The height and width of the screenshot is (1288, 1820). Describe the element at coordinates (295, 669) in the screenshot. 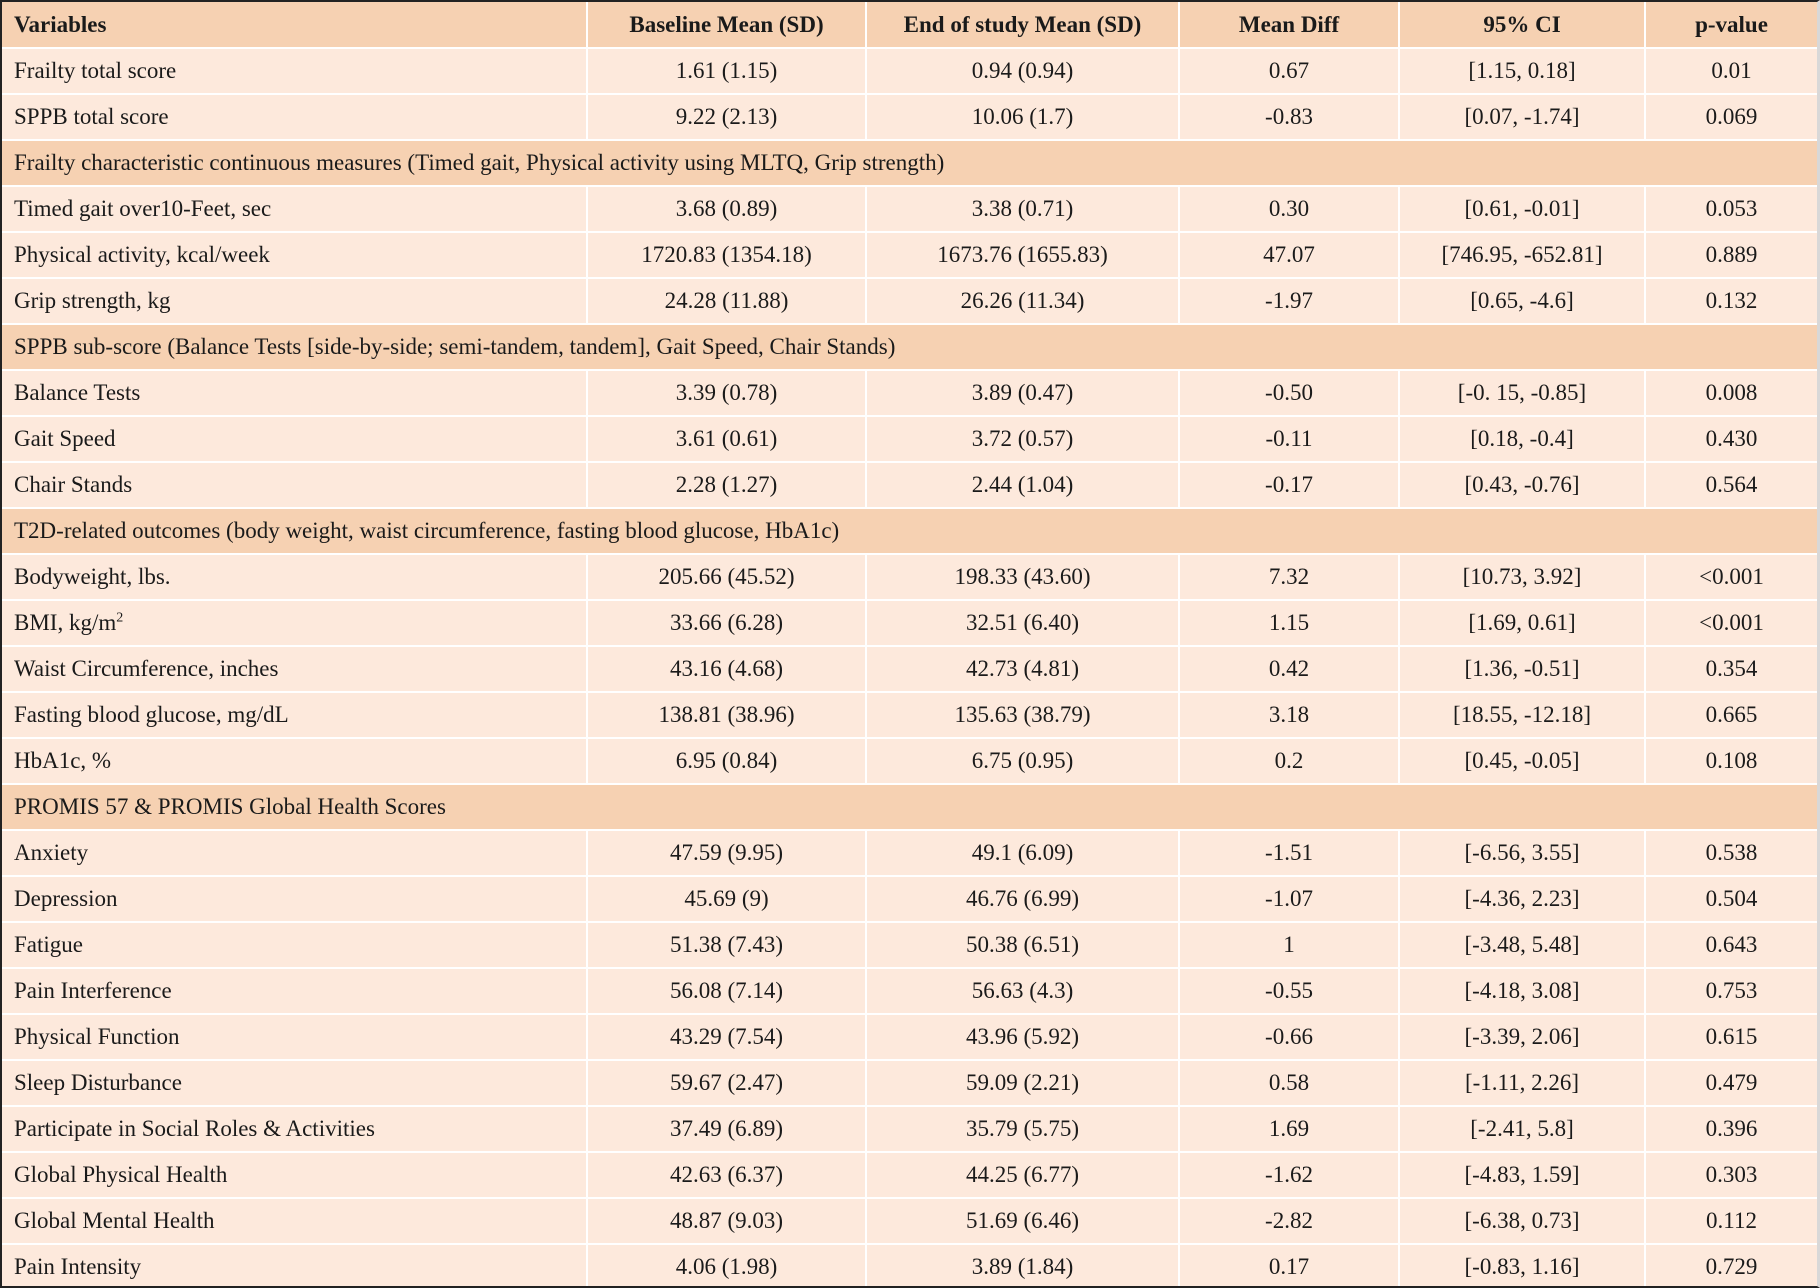

I see `cell-variable: Waist Circumference, inches` at that location.